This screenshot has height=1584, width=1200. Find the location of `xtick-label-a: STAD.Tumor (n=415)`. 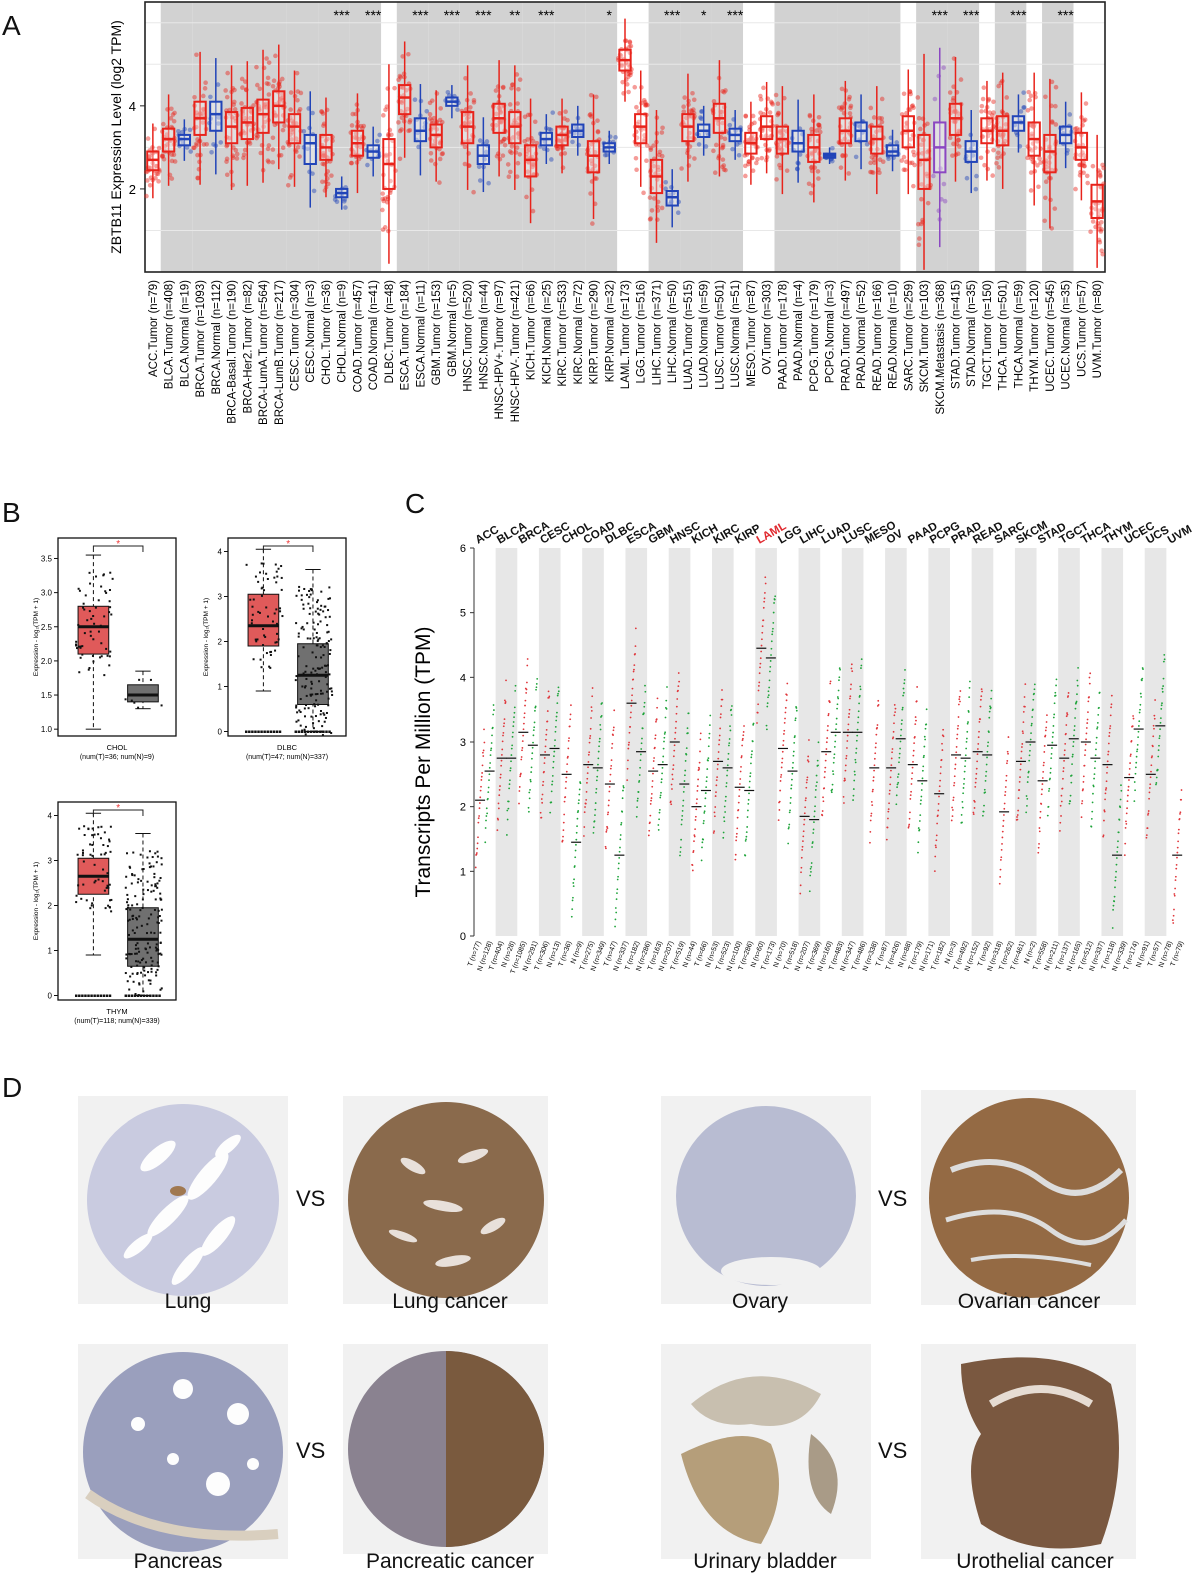

xtick-label-a: STAD.Tumor (n=415) is located at coordinates (956, 334).